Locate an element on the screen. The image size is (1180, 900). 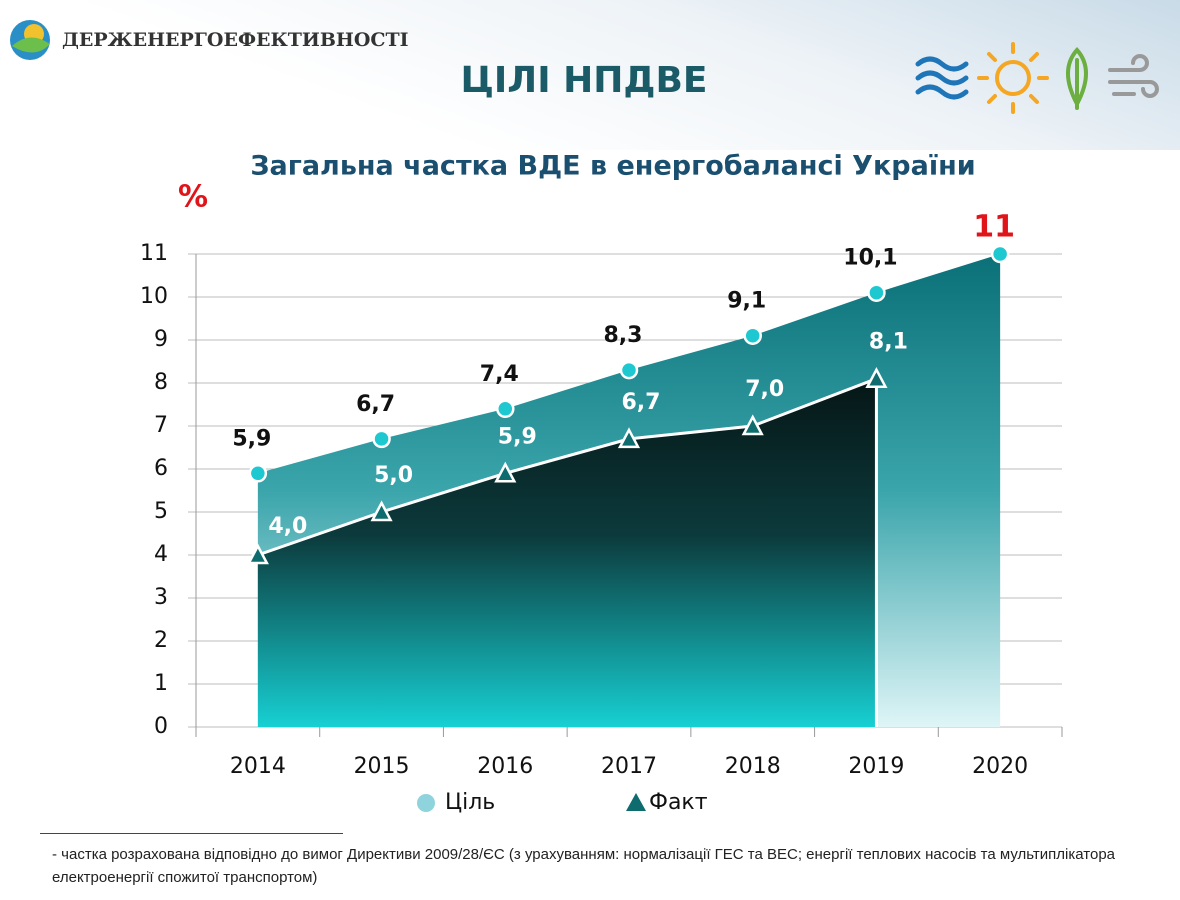
data-label: 10,1 is located at coordinates (870, 258).